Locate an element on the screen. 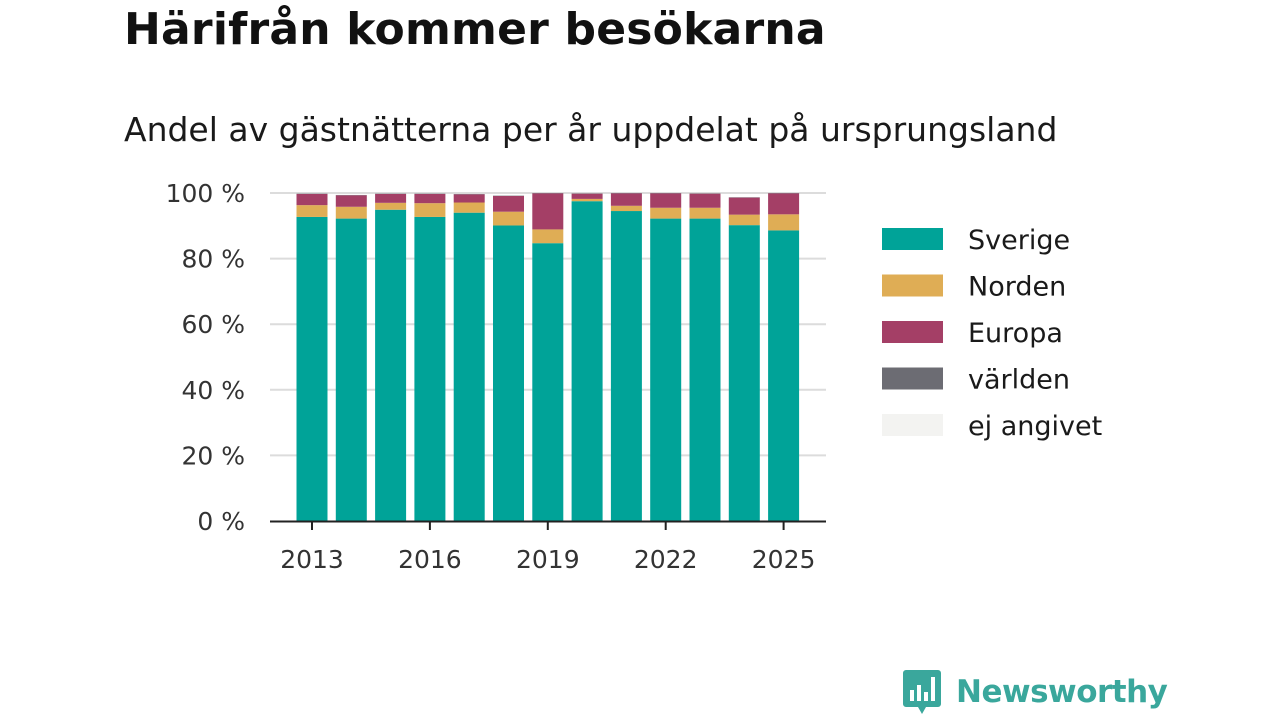 The image size is (1280, 720). legend: Sverige Norden Europa världen ej angivet is located at coordinates (992, 333).